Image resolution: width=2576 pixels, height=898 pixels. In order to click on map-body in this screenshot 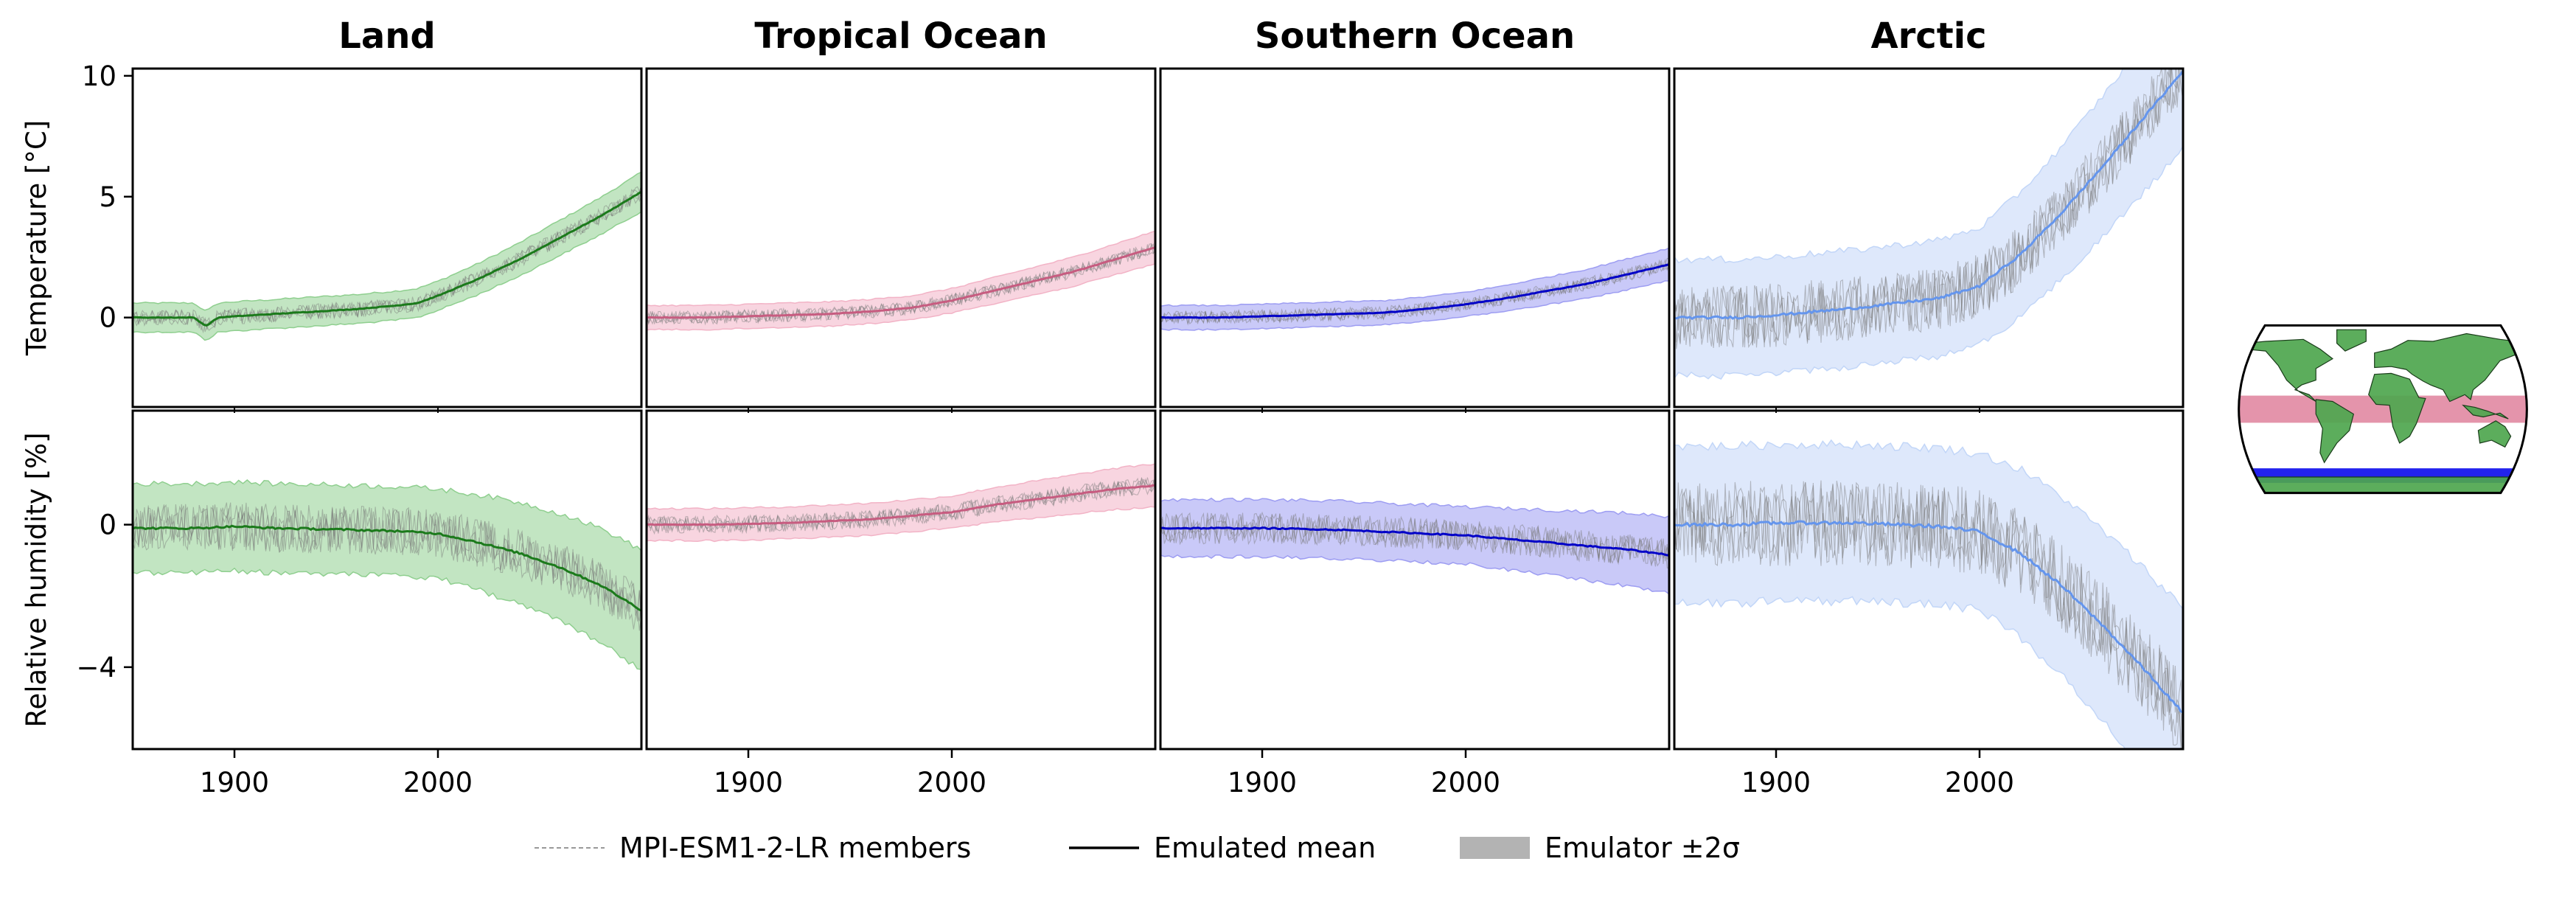, I will do `click(2382, 409)`.